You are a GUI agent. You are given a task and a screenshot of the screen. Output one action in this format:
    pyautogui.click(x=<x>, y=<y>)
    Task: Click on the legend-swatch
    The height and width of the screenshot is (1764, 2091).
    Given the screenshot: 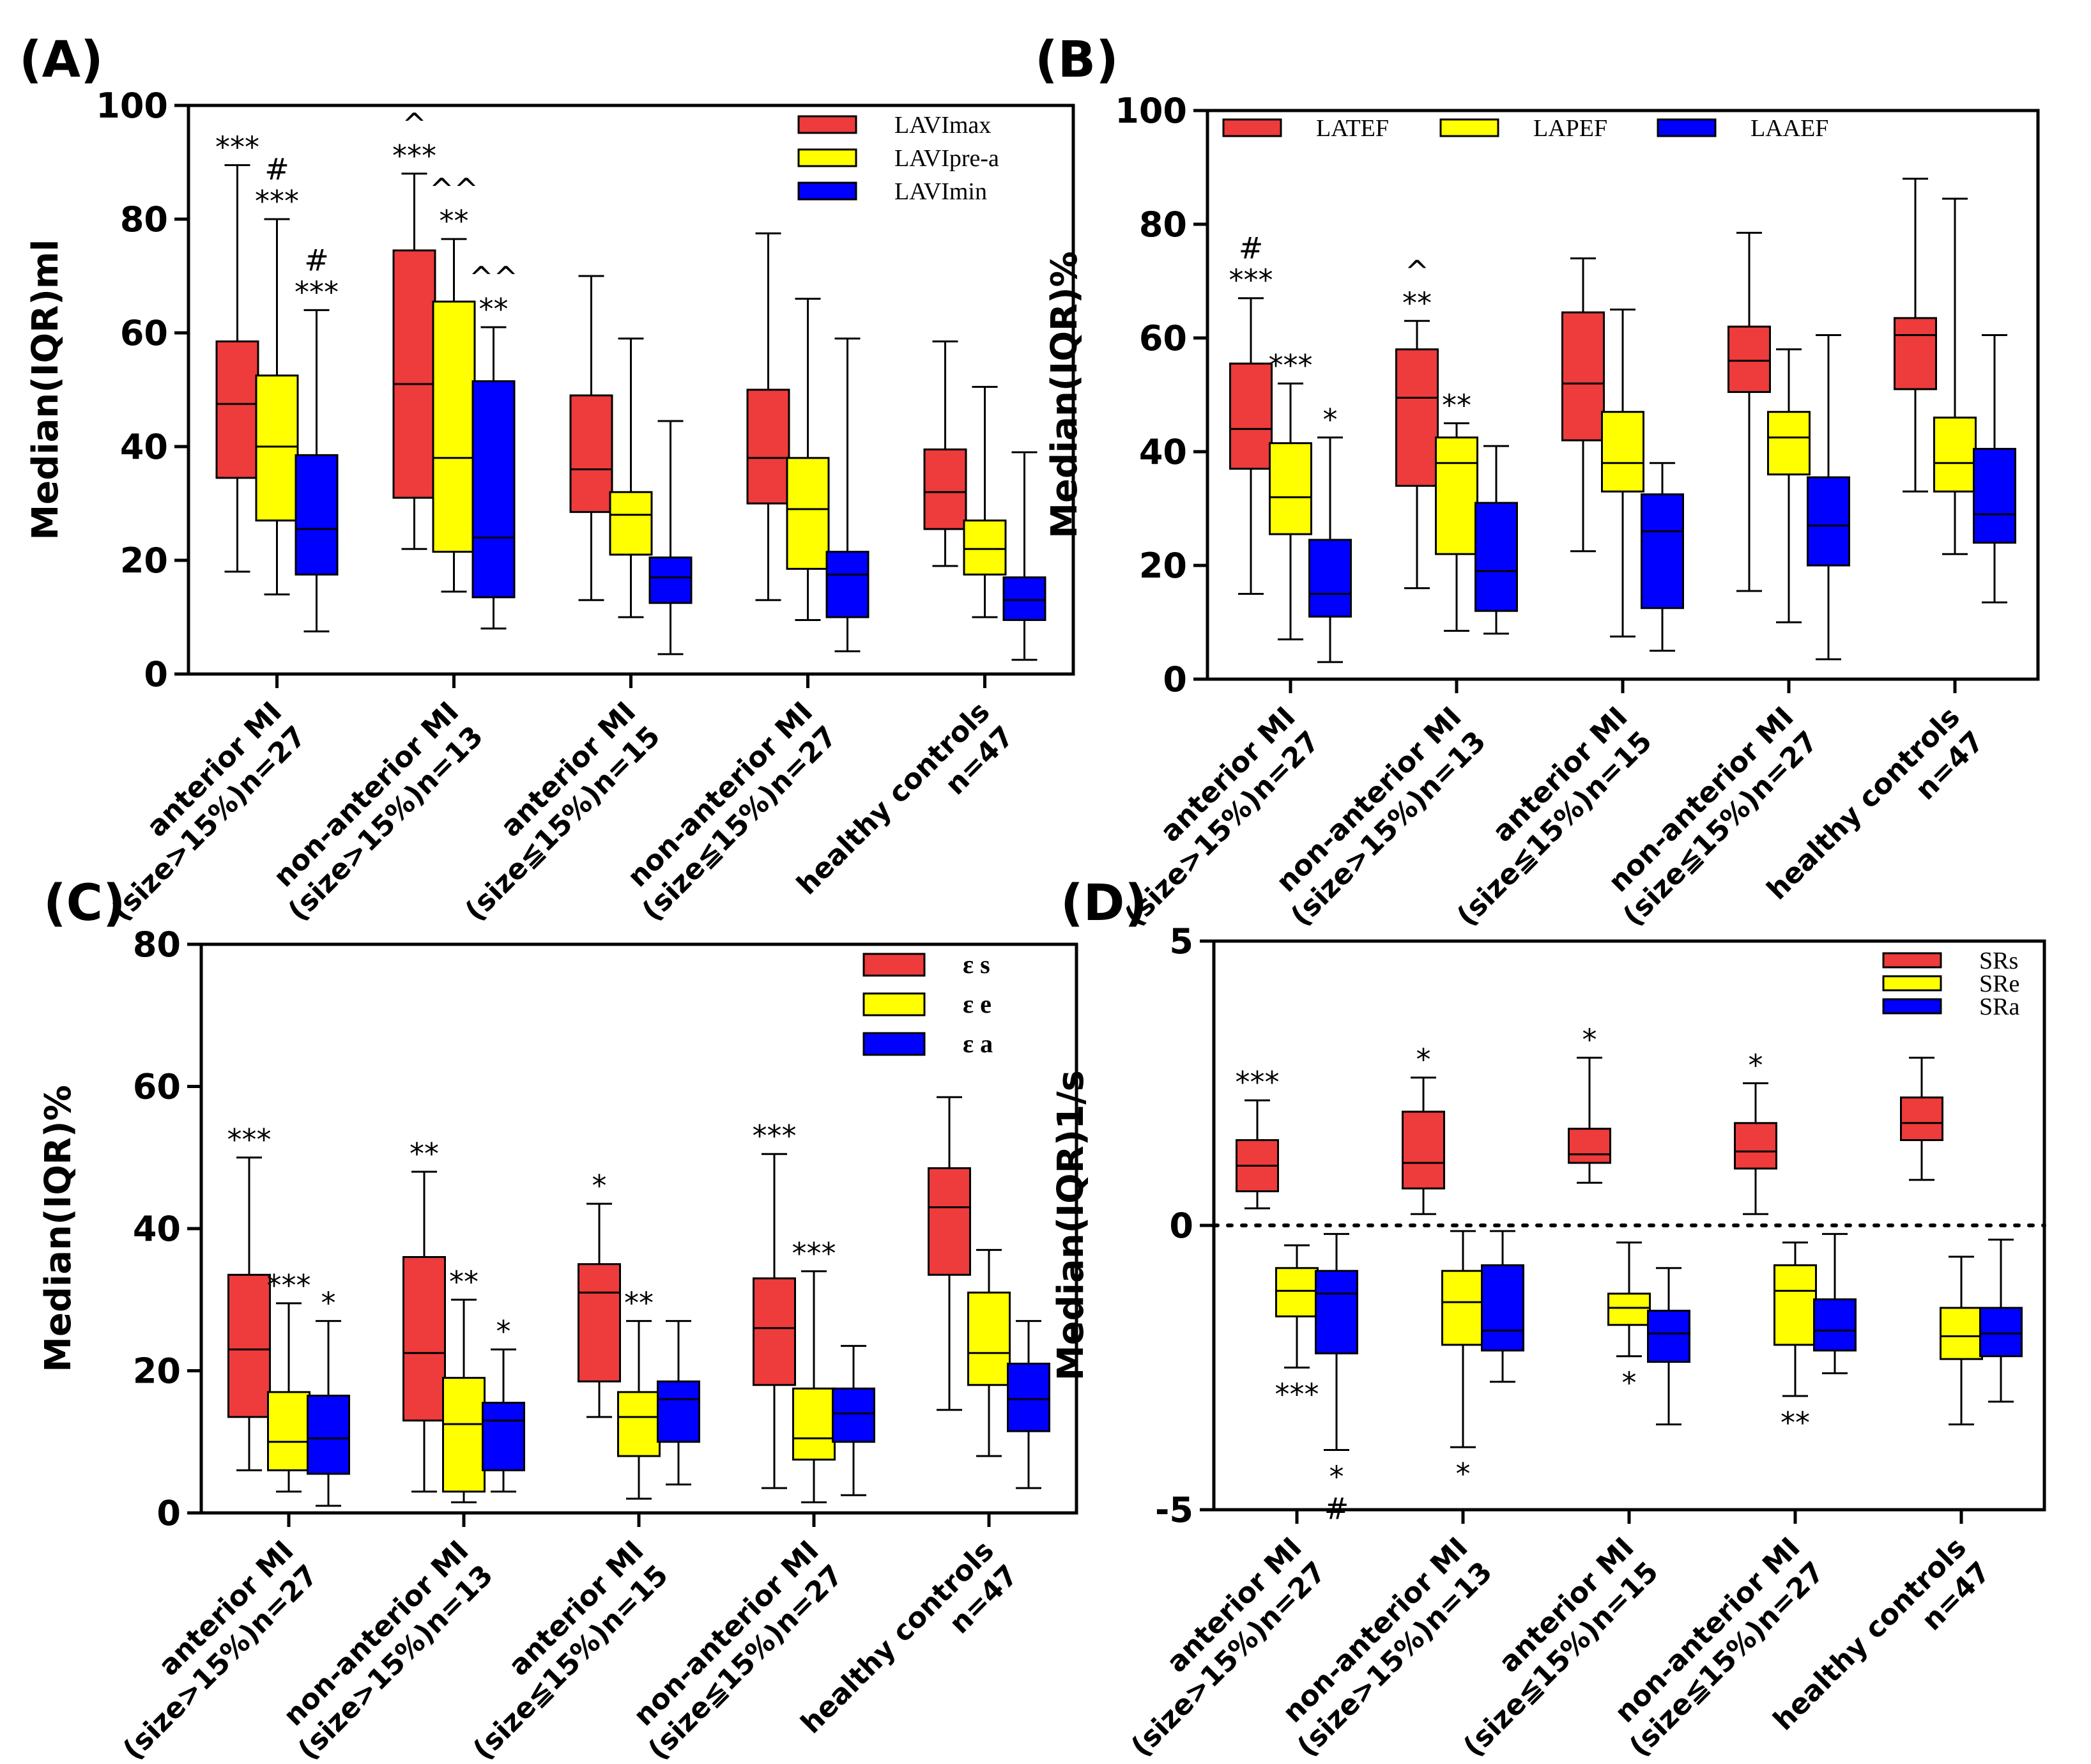 What is the action you would take?
    pyautogui.click(x=827, y=157)
    